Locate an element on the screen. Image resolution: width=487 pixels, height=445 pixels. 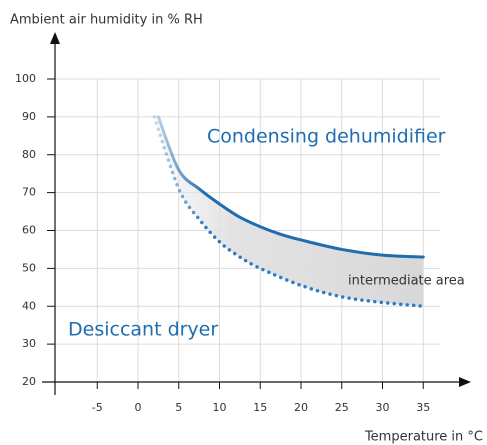
annotation: intermediate area is located at coordinates (406, 281).